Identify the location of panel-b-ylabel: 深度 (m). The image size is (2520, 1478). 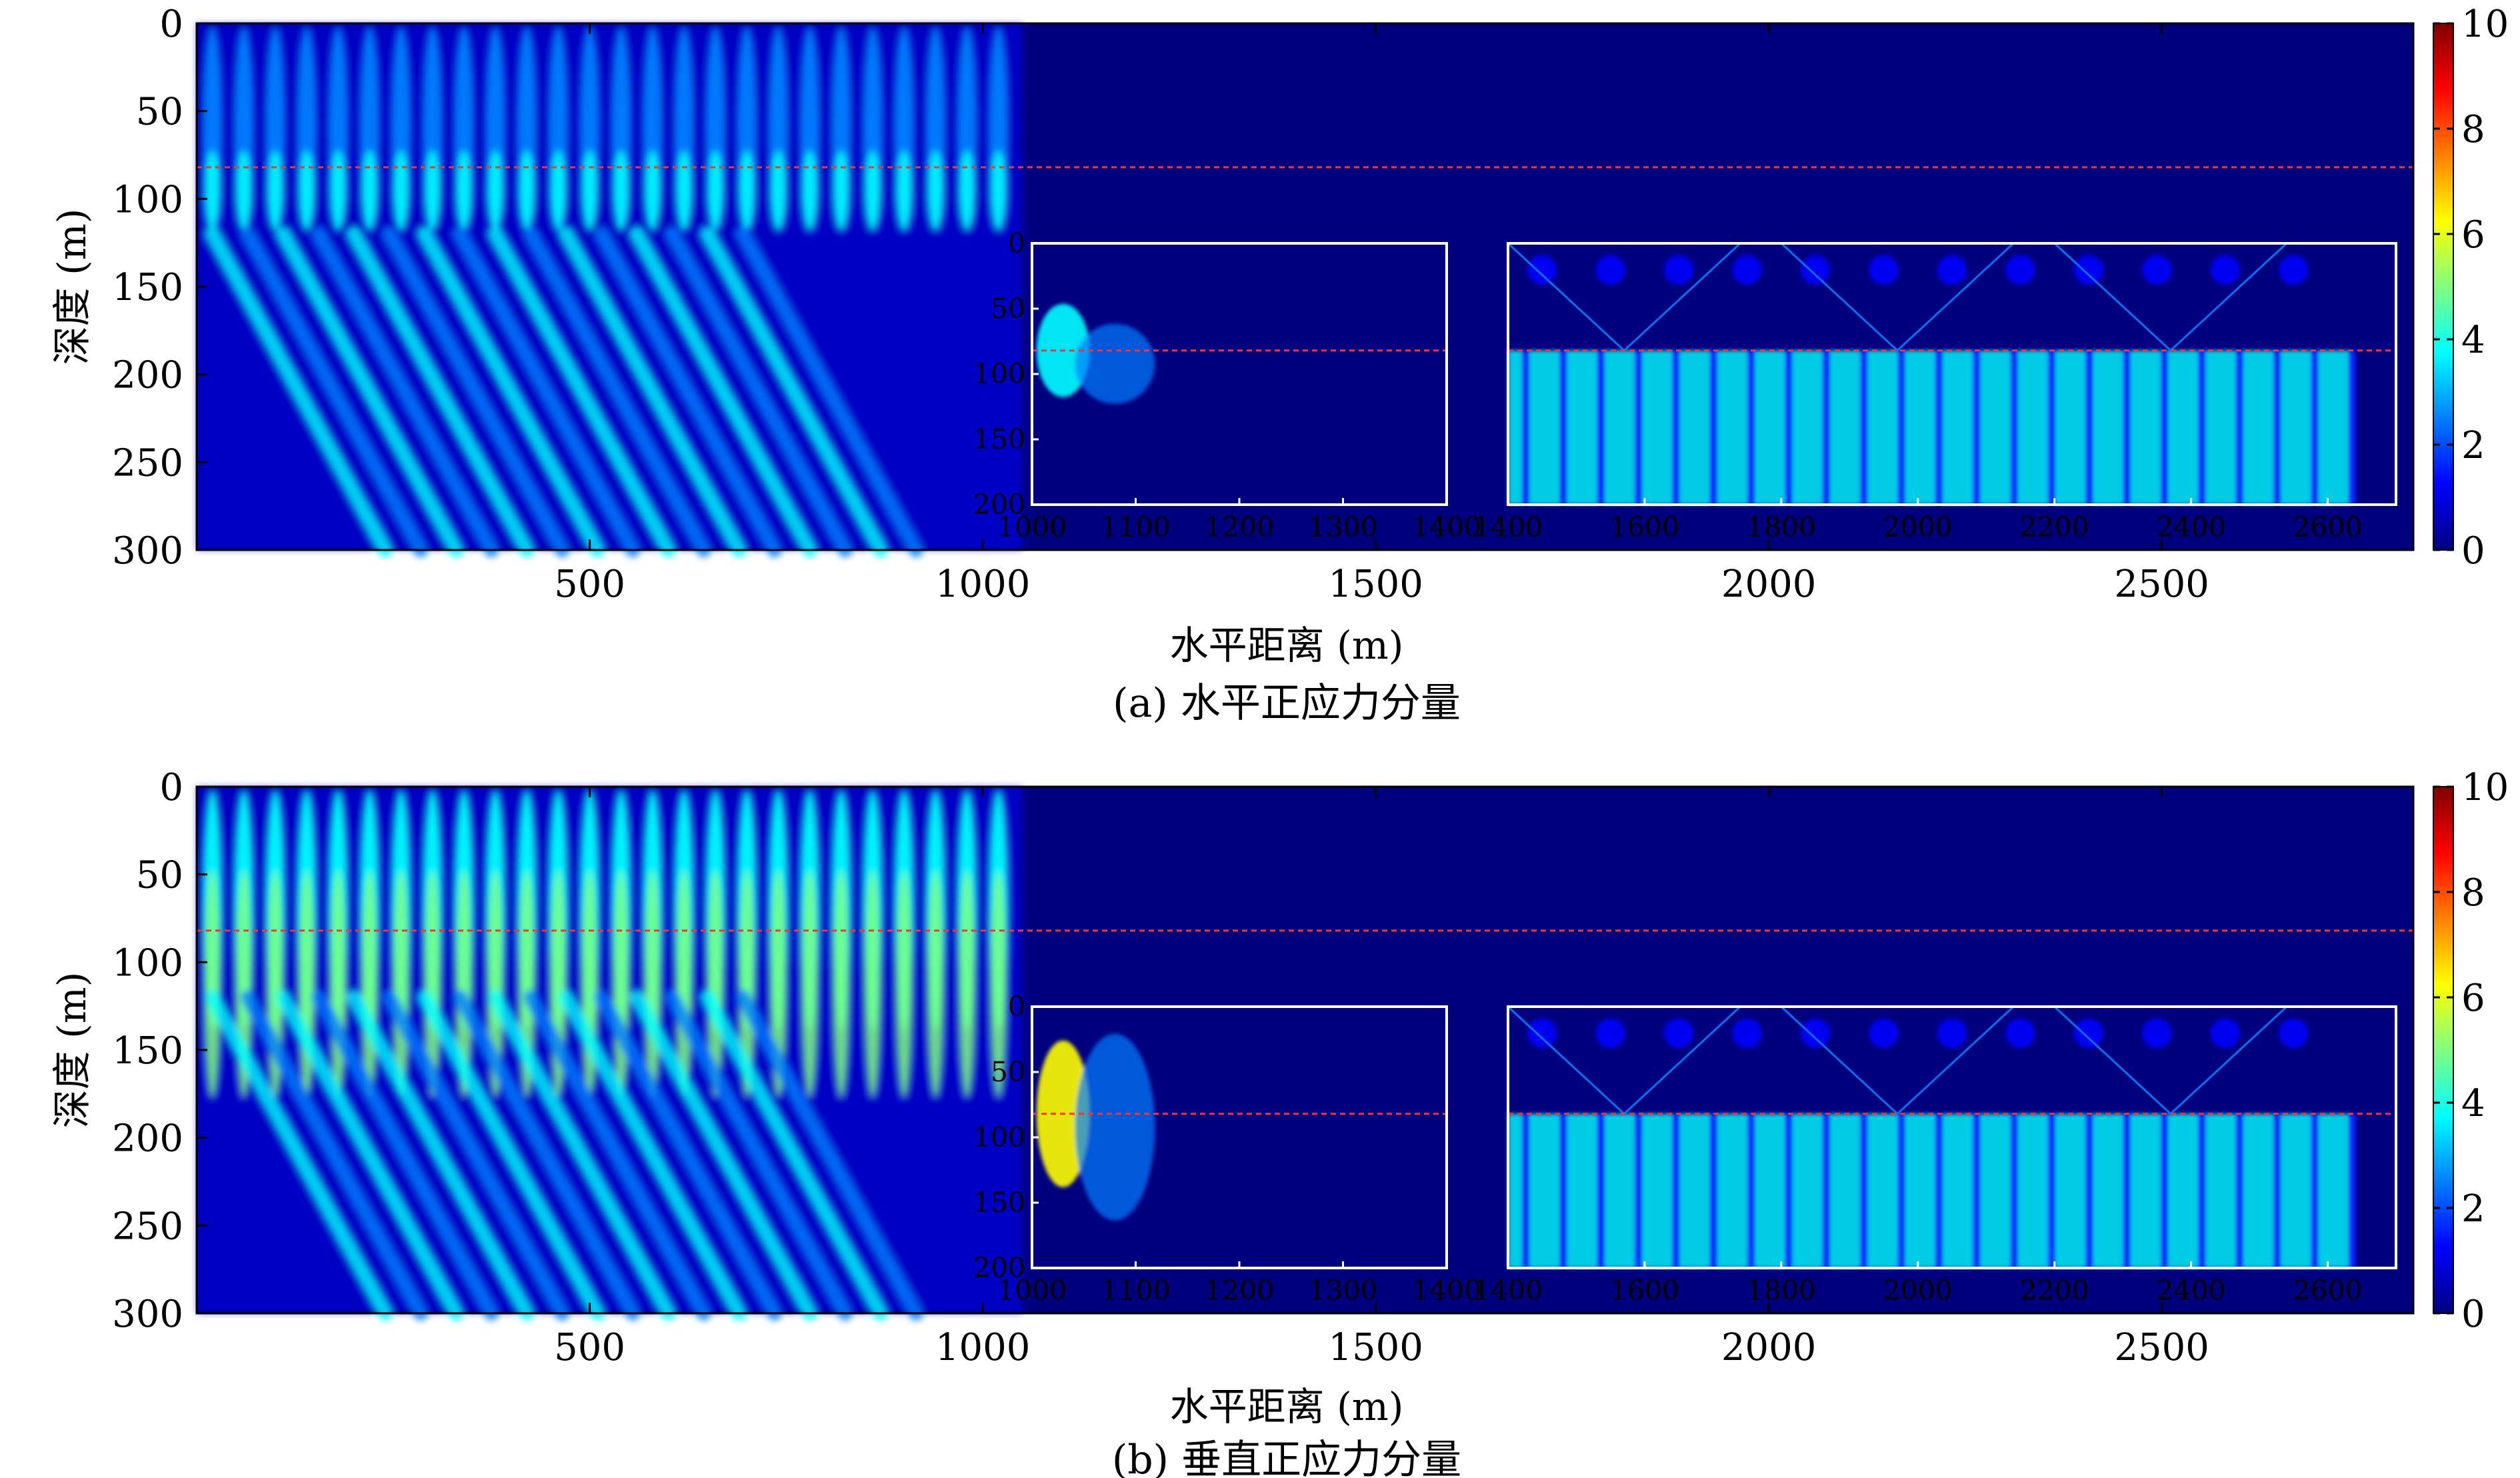
(72, 1050).